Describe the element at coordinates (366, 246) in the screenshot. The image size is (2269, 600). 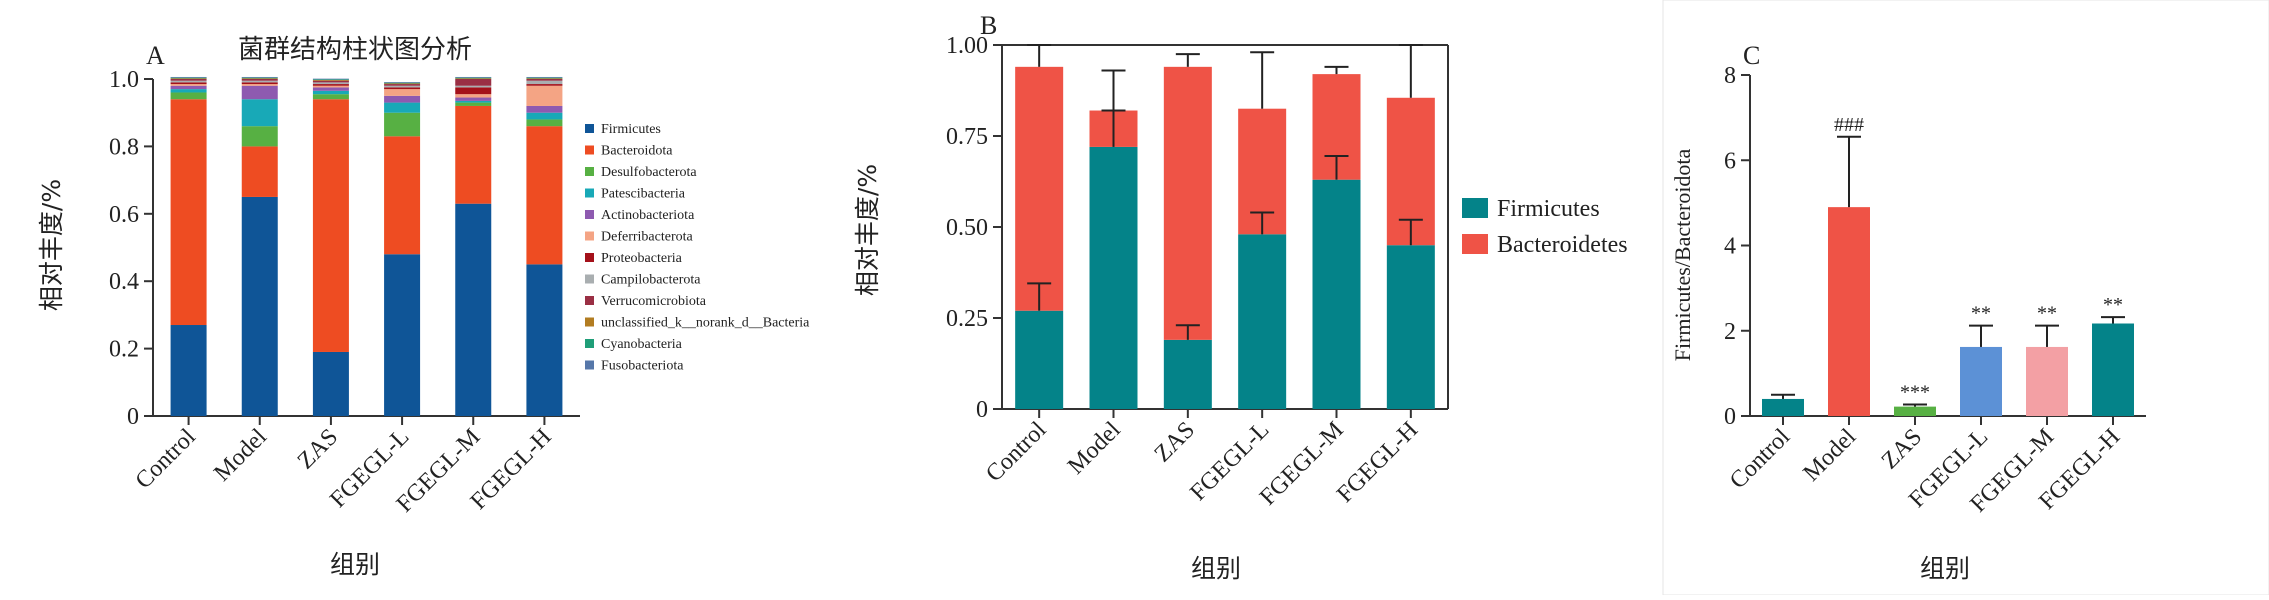
I see `panel-a-bars` at that location.